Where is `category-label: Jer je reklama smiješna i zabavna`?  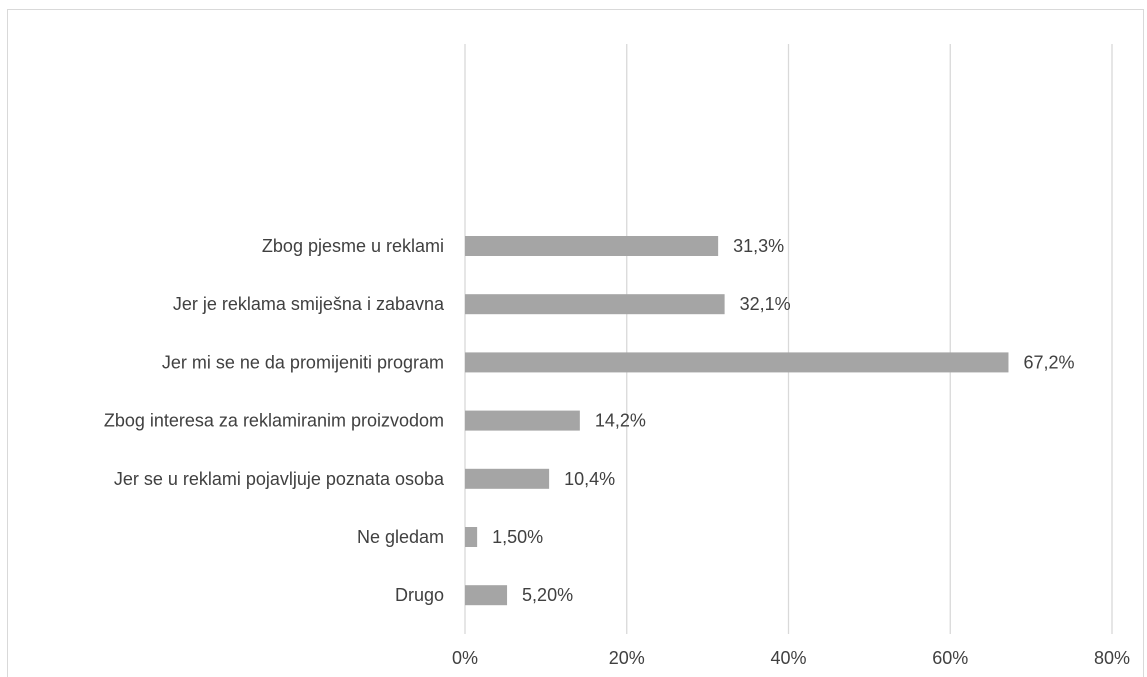
category-label: Jer je reklama smiješna i zabavna is located at coordinates (309, 304).